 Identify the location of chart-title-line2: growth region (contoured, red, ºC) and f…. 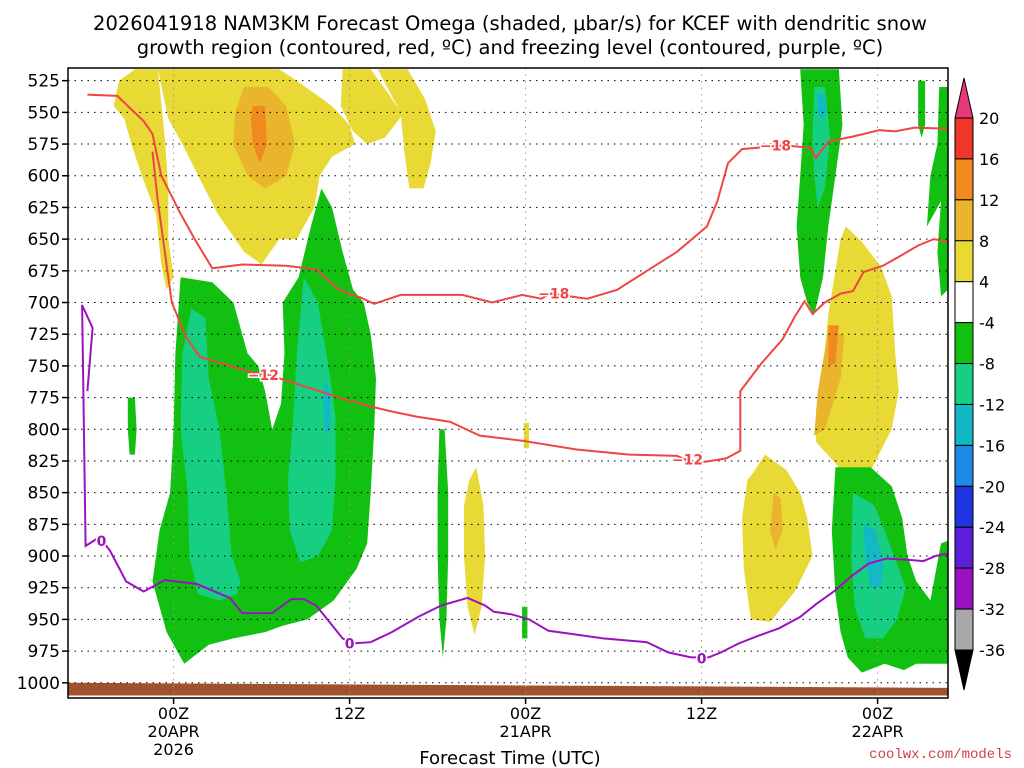
(510, 47).